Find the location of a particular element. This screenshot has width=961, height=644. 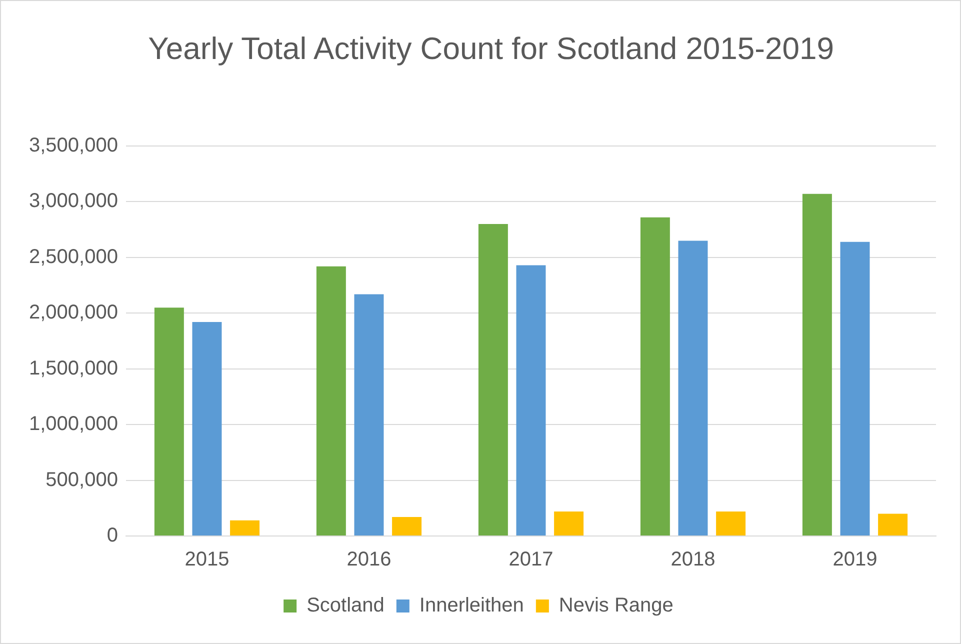

chart-title: Yearly Total Activity Count for Scotland 2015-2019 is located at coordinates (491, 49).